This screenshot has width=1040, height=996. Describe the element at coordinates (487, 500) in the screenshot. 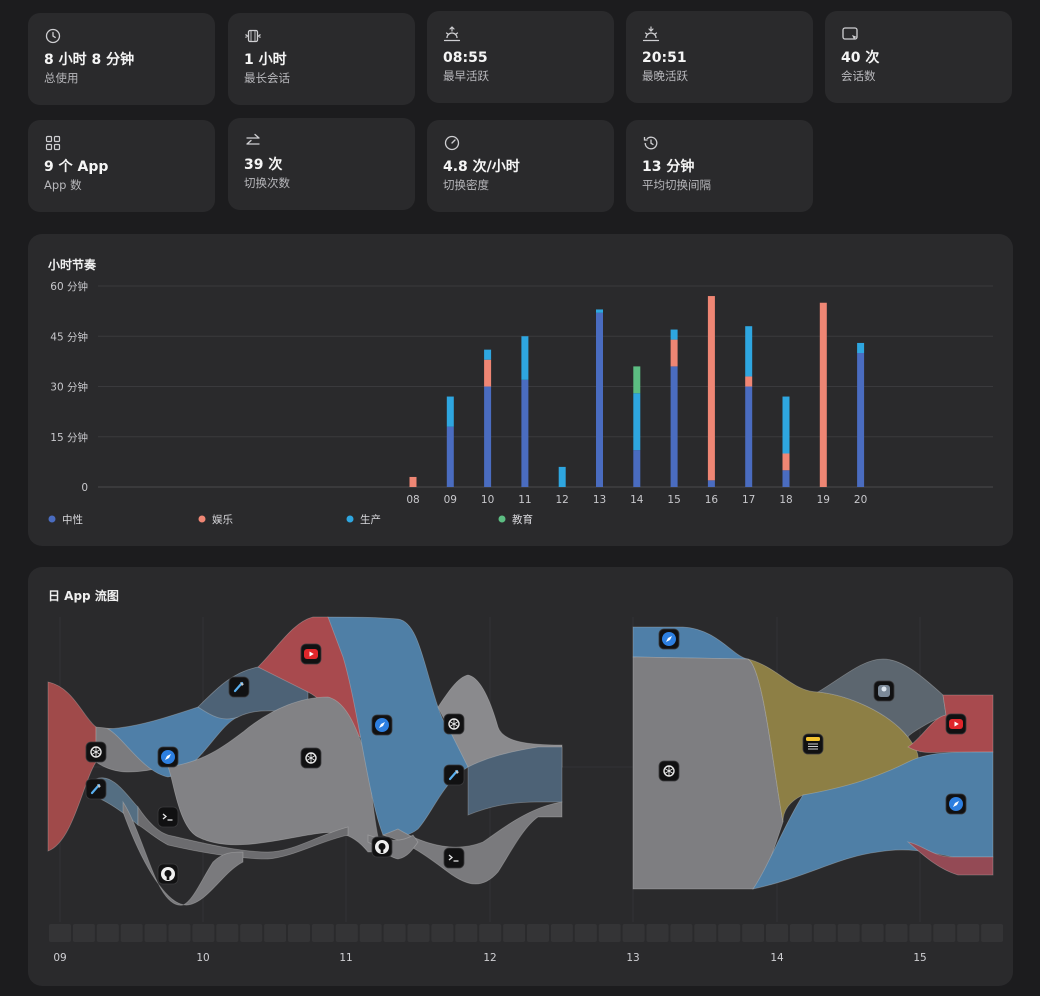

I see `x-tick-label: 10` at that location.